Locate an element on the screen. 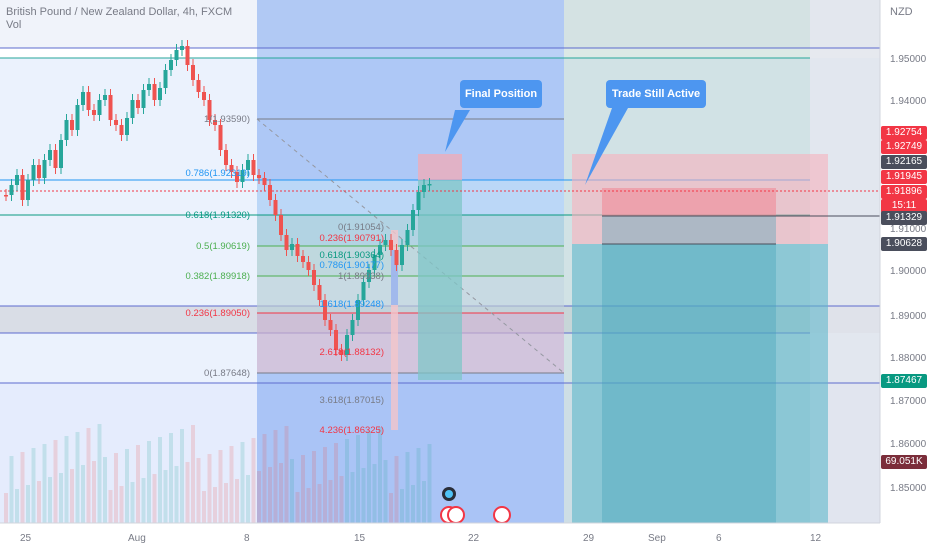 This screenshot has width=932, height=550. time-tick-label: 8 is located at coordinates (247, 538).